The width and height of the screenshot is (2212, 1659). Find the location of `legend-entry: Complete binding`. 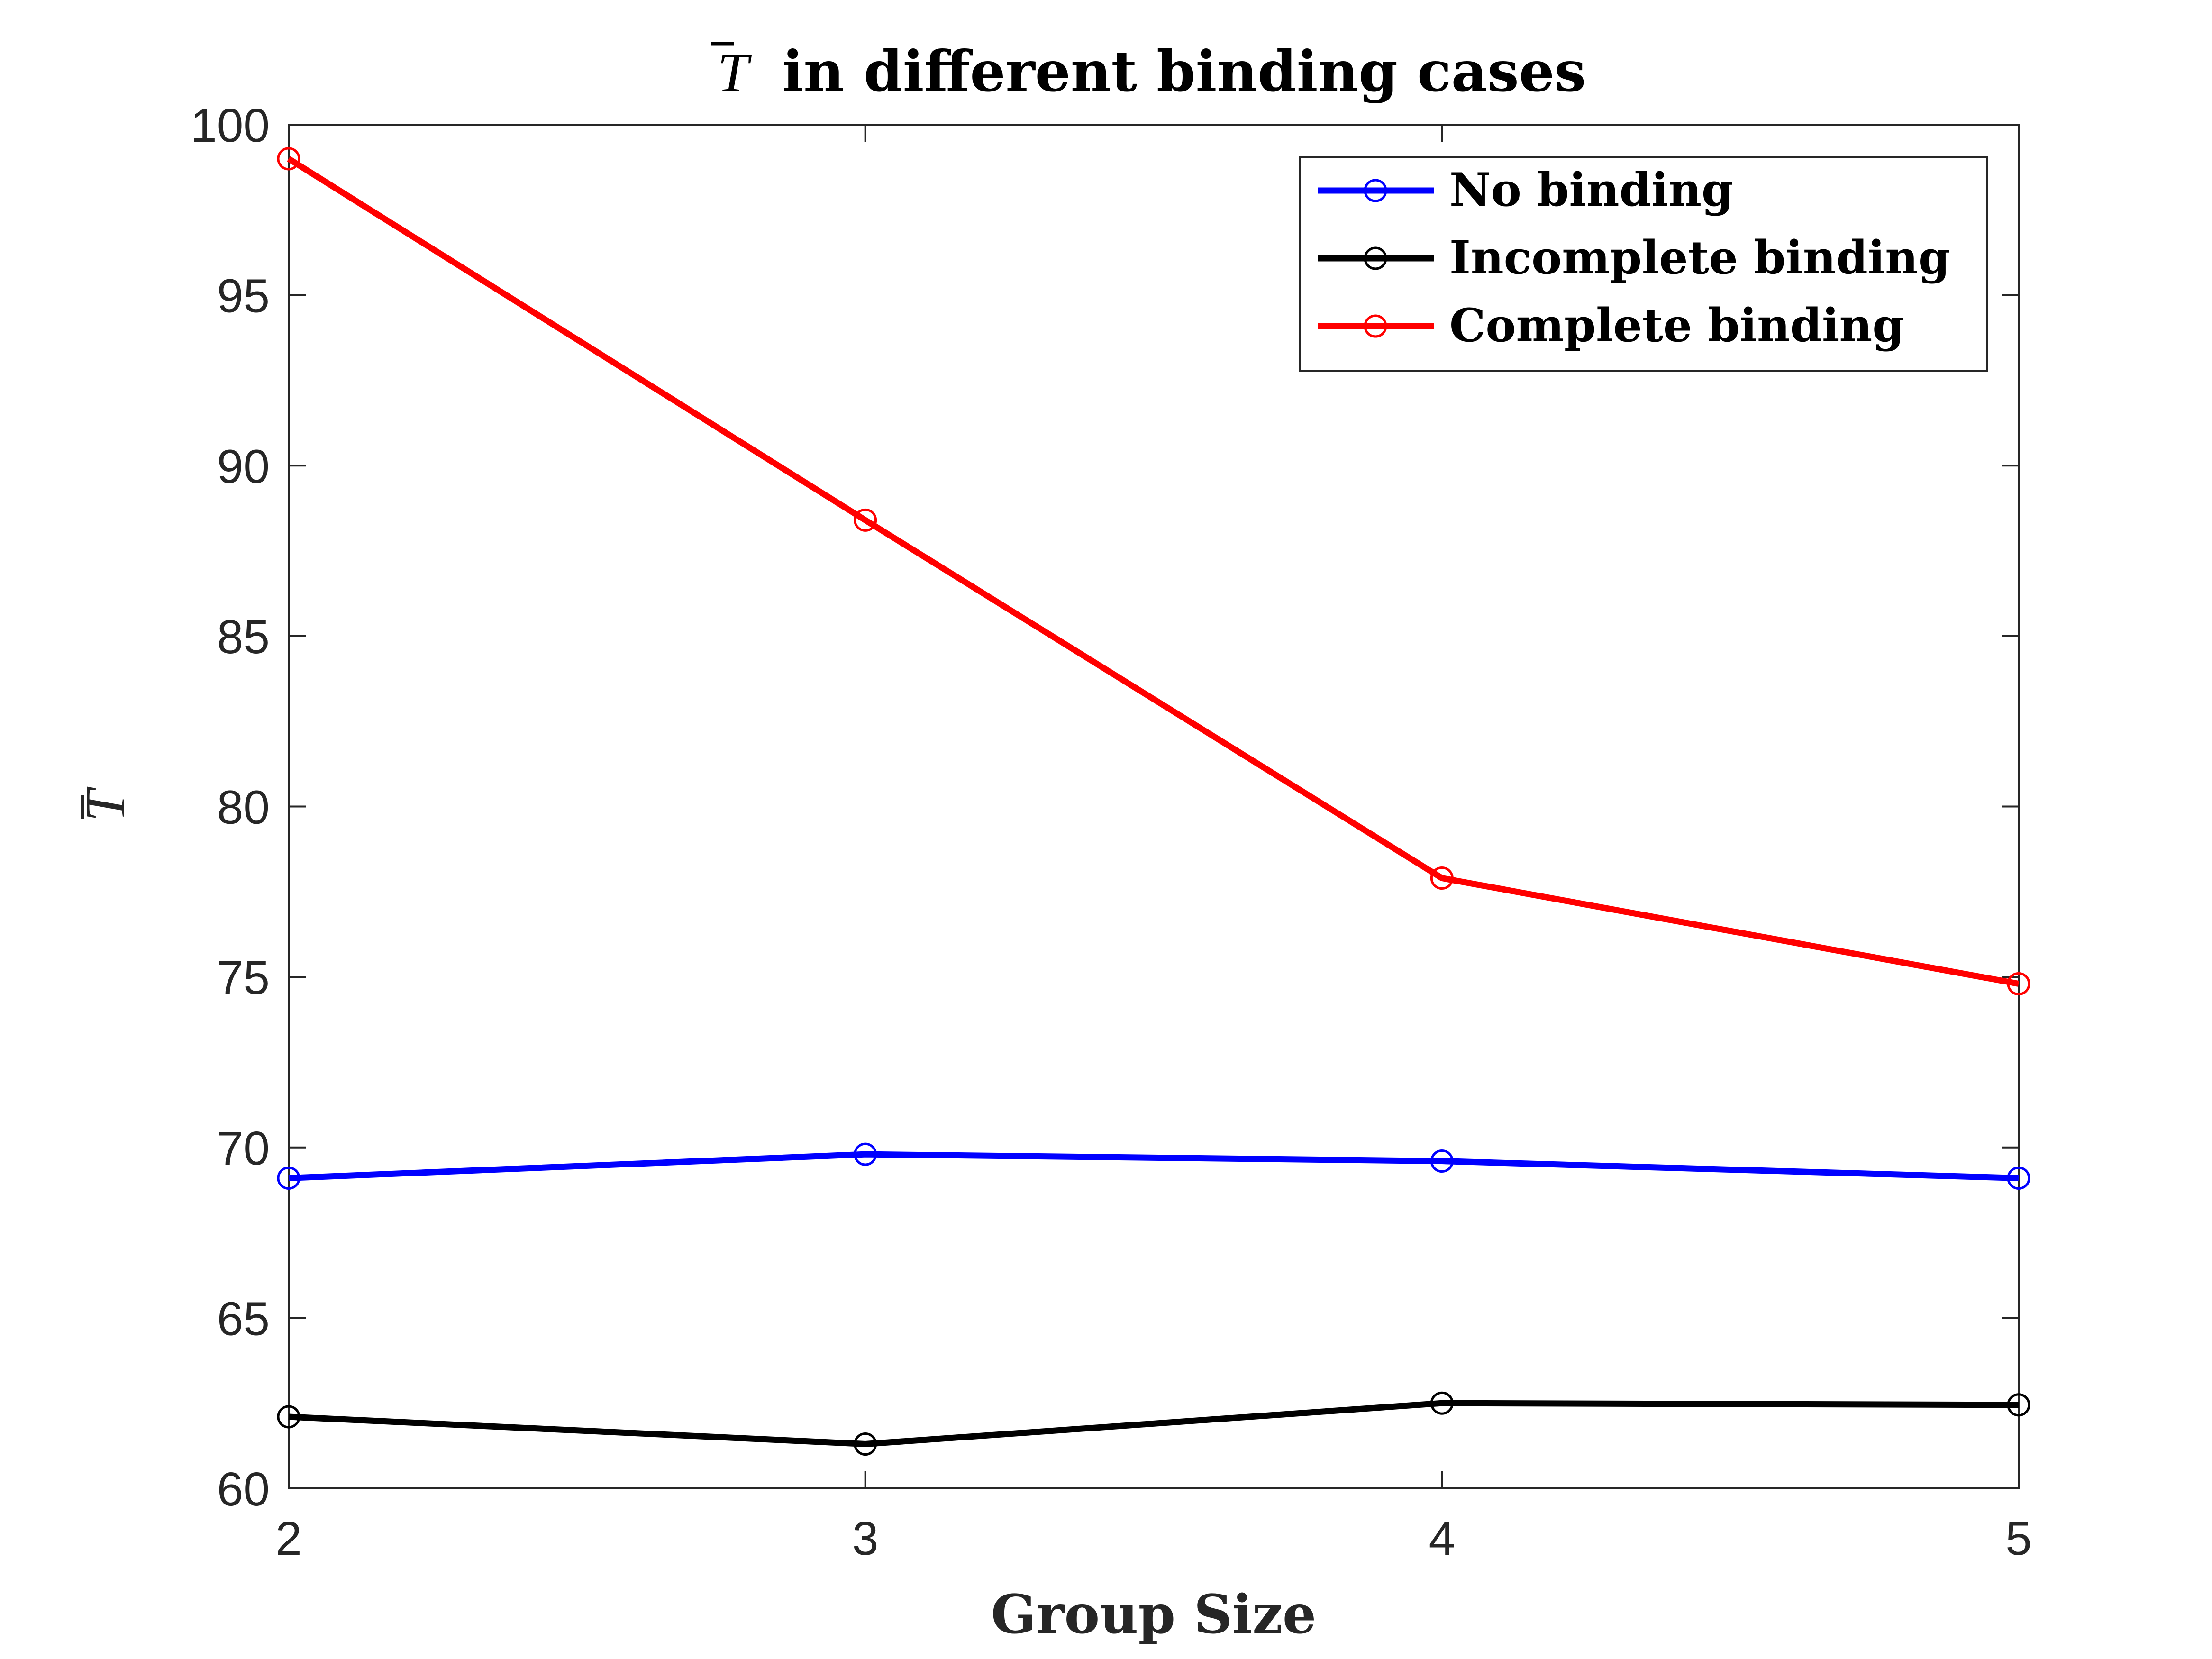

legend-entry: Complete binding is located at coordinates (1611, 325).